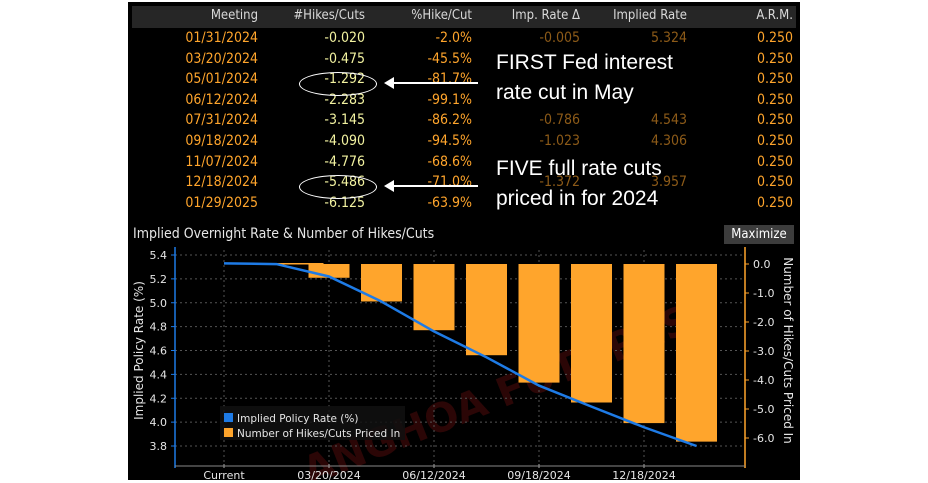  I want to click on column-header-pct-hike-cut: %Hike/Cut, so click(441, 15).